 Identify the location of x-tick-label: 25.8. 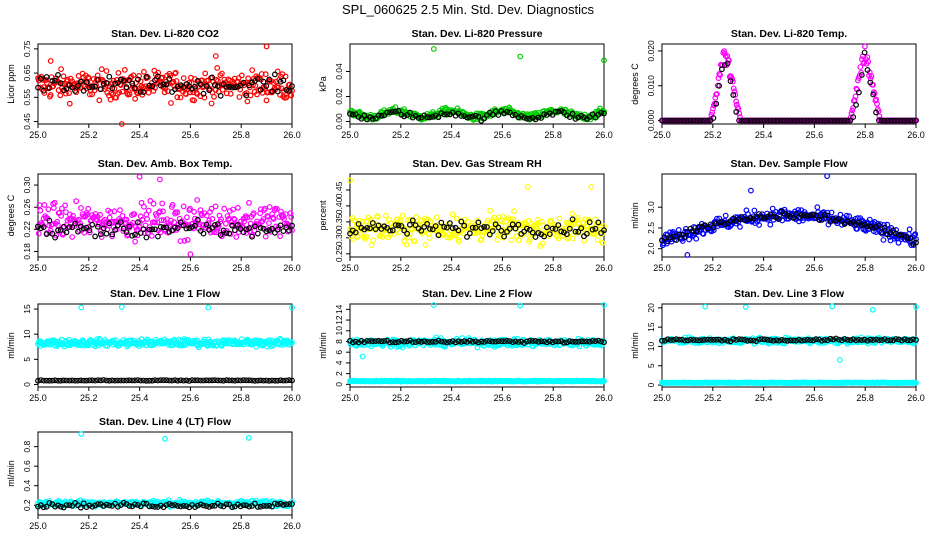
(241, 526).